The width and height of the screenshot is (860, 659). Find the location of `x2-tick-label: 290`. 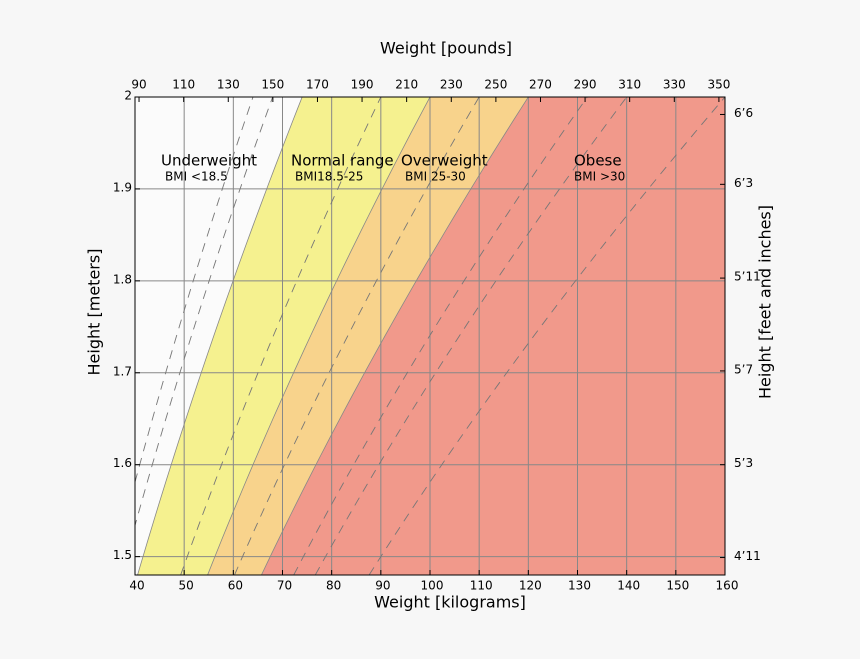

x2-tick-label: 290 is located at coordinates (585, 85).